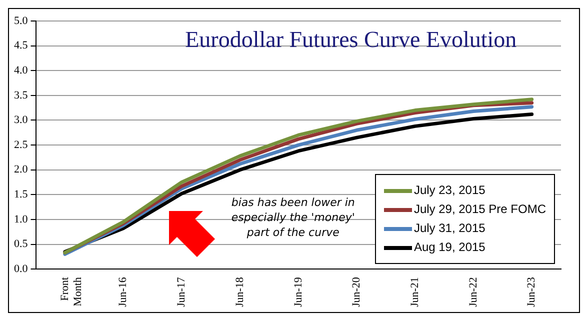  Describe the element at coordinates (356, 292) in the screenshot. I see `x-tick-label: Jun-20` at that location.